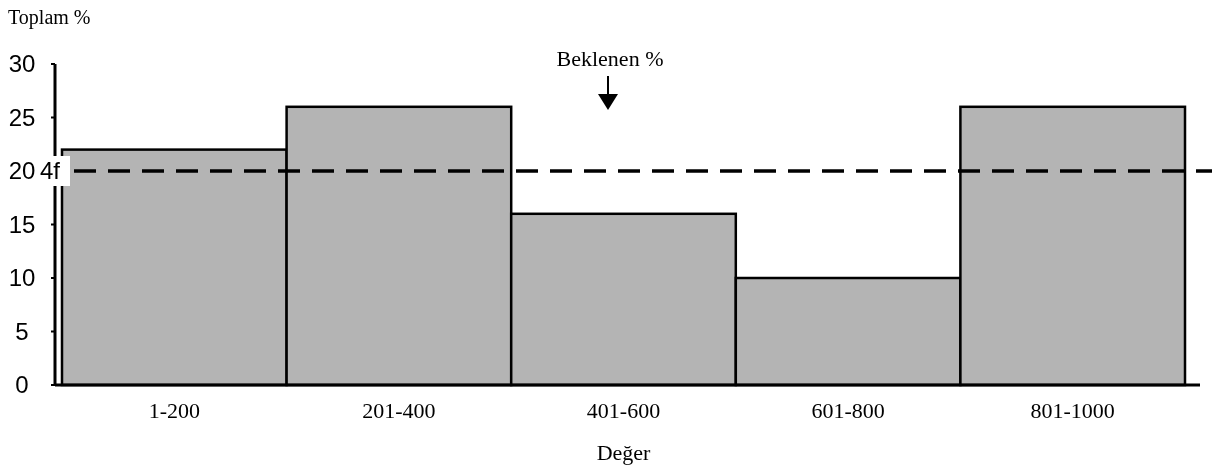  I want to click on text: 4f, so click(50, 171).